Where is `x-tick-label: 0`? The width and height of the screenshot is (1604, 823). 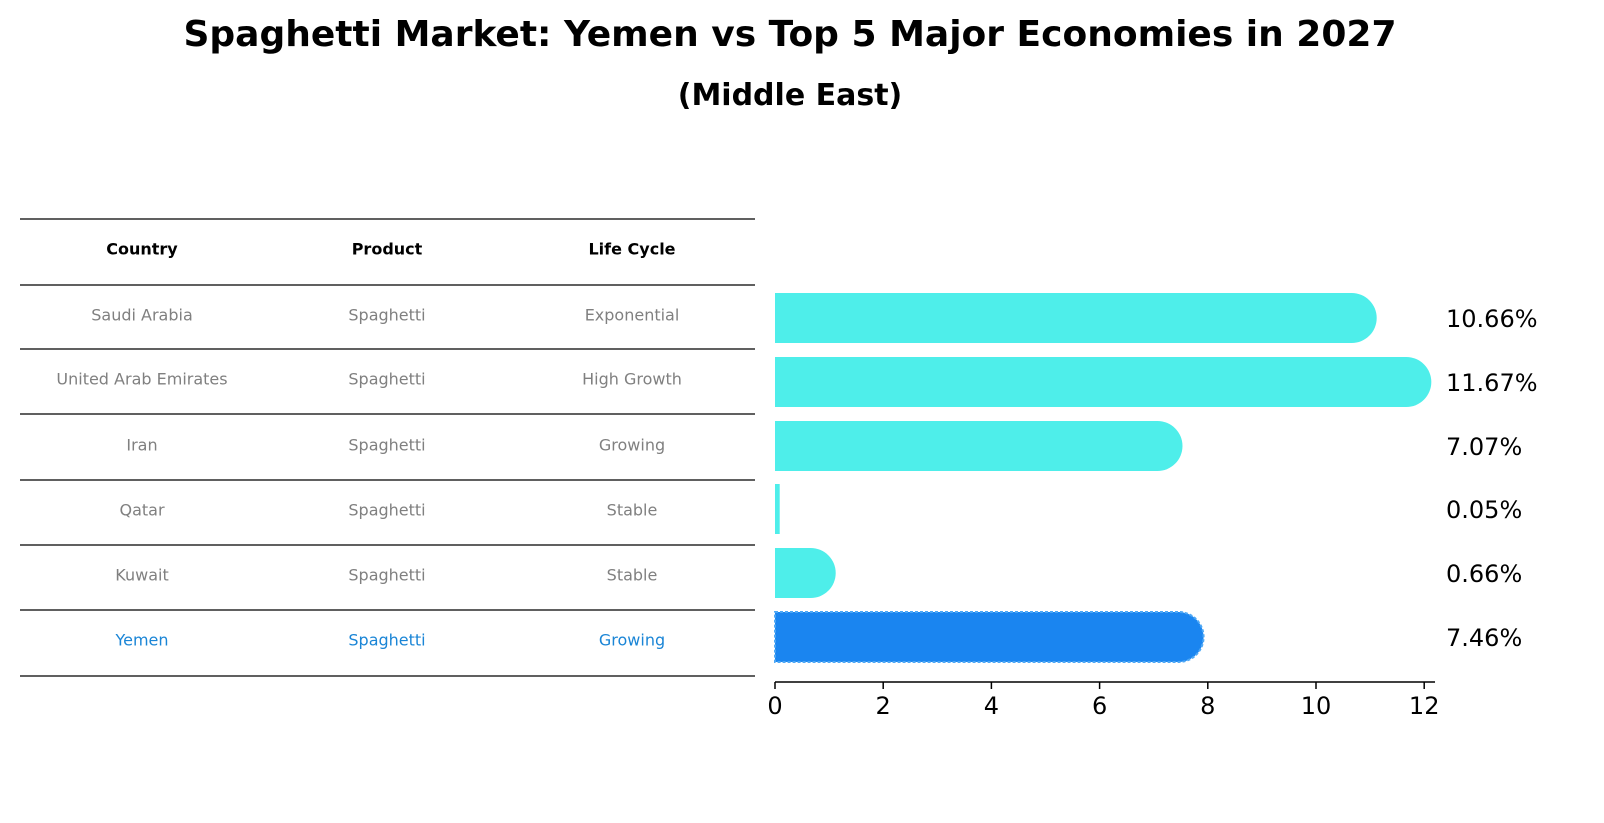
x-tick-label: 0 is located at coordinates (774, 706).